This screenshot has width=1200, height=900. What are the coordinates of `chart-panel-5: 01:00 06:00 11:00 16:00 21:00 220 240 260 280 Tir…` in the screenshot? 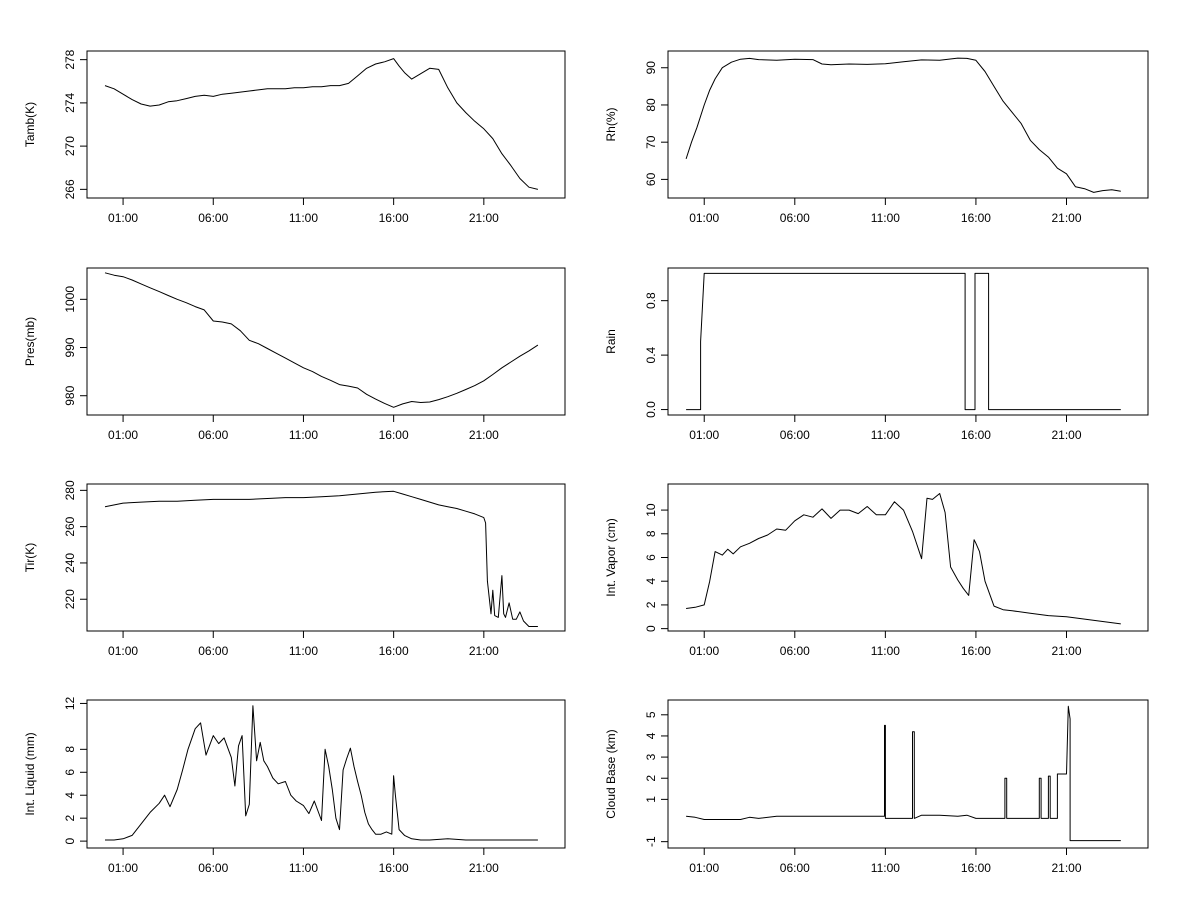 It's located at (294, 569).